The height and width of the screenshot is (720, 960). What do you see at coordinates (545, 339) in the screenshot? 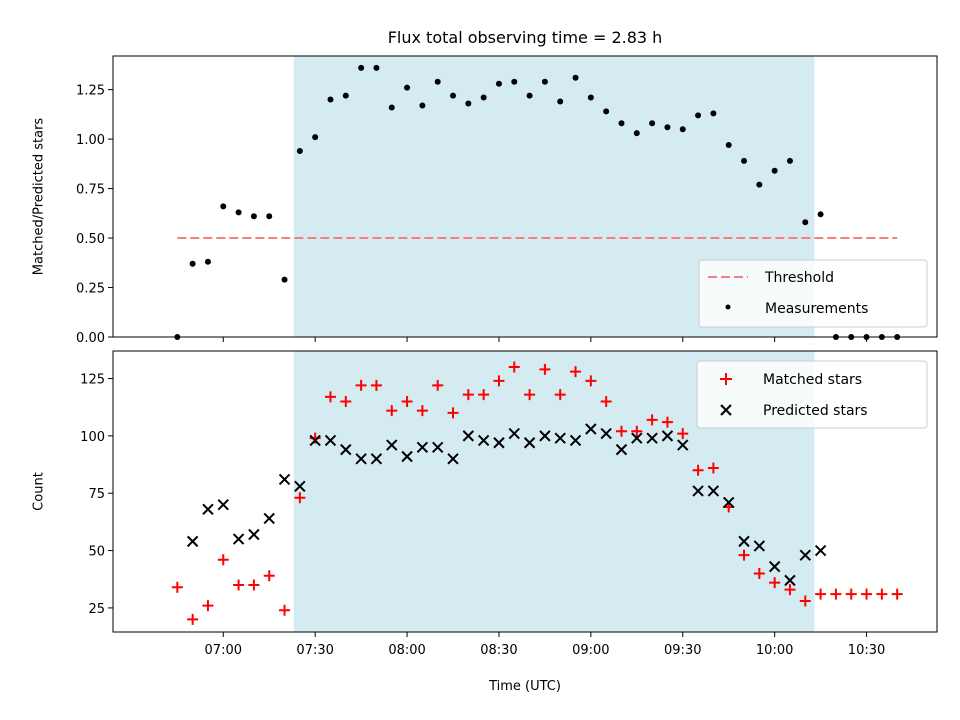
I see `top-x-ticks` at bounding box center [545, 339].